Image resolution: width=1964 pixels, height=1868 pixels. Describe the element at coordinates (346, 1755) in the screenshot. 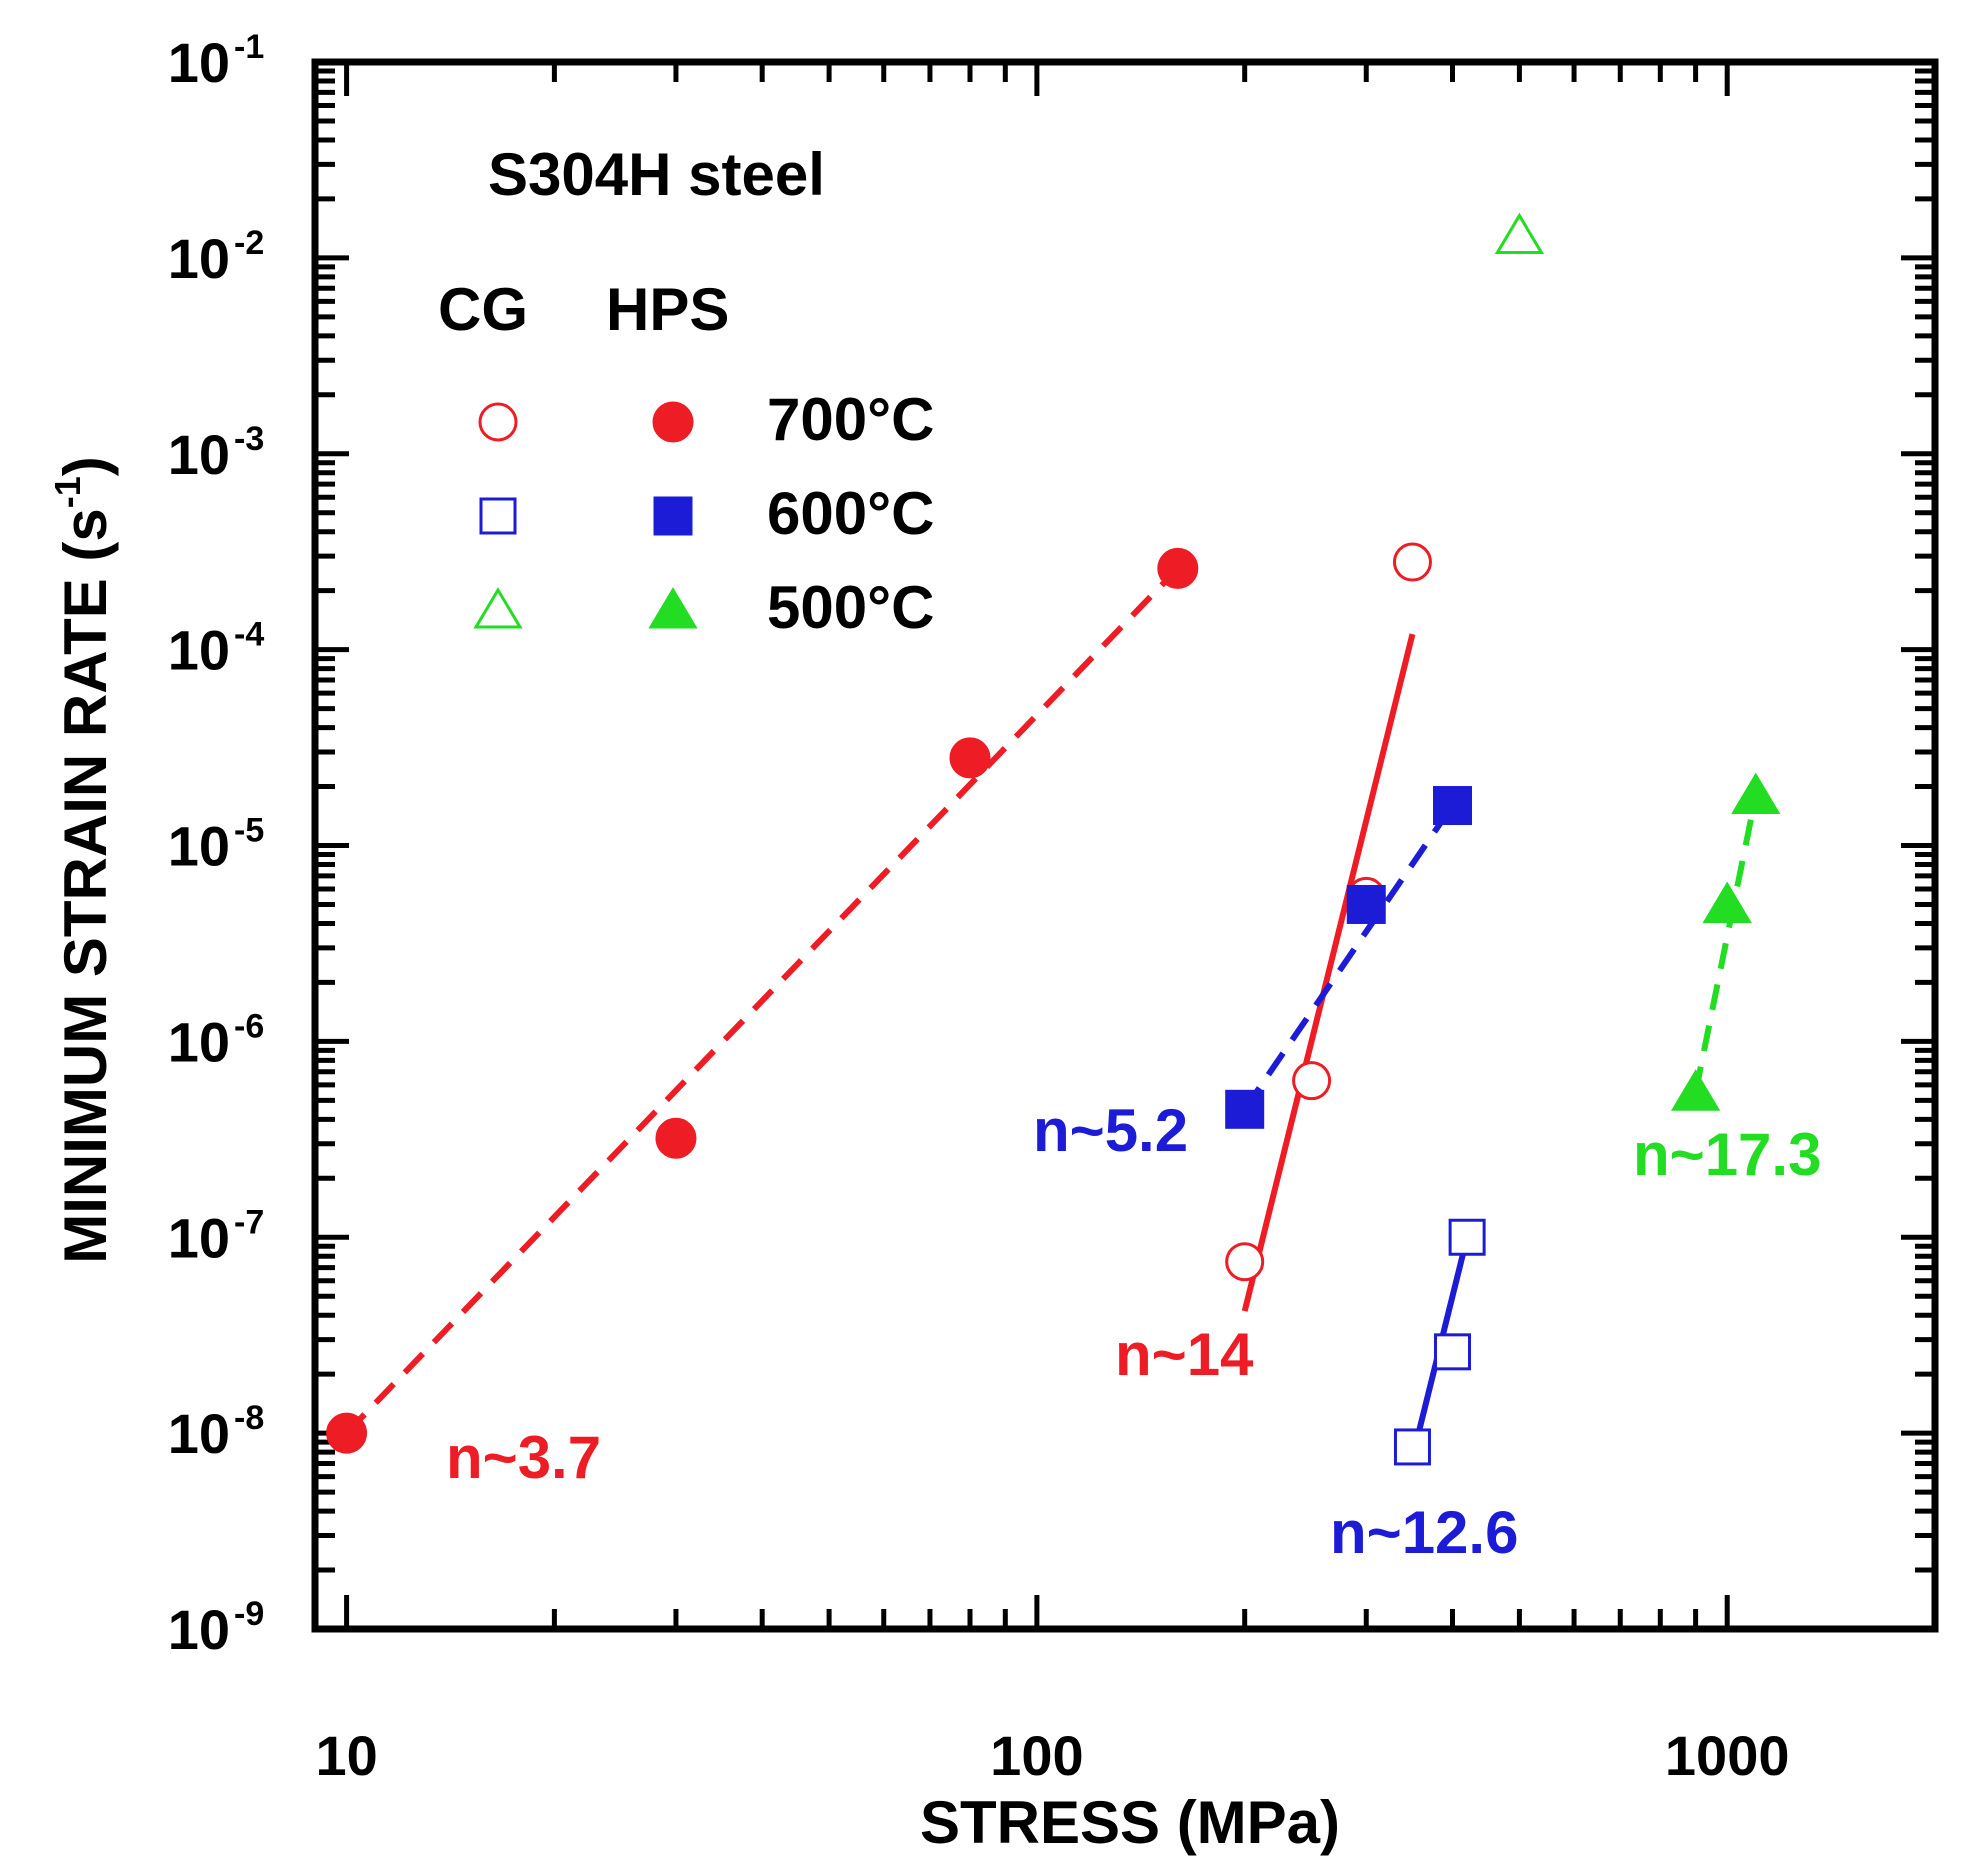

I see `x-tick-label: 10` at that location.